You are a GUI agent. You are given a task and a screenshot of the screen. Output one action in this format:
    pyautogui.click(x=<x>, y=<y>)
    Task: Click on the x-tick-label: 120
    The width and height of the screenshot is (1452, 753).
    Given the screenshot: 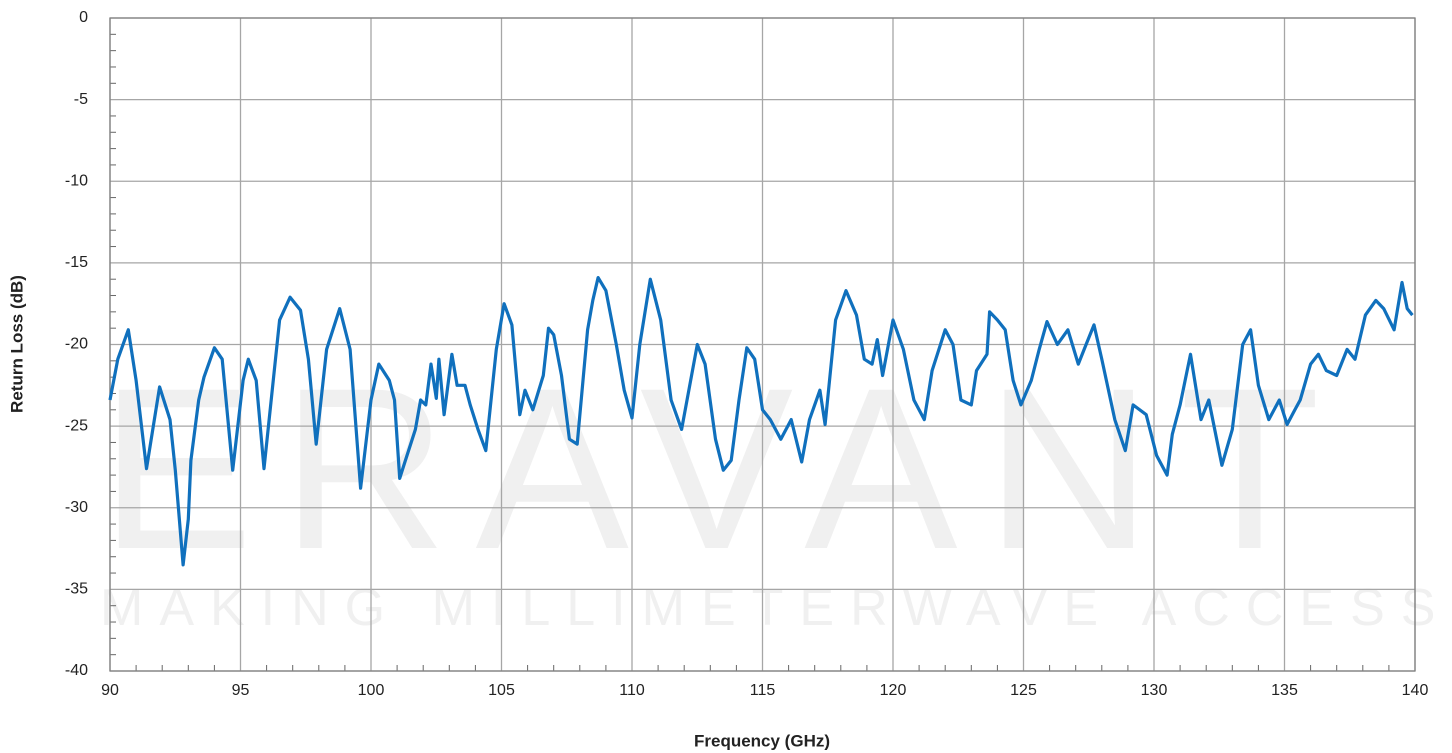 What is the action you would take?
    pyautogui.click(x=893, y=690)
    